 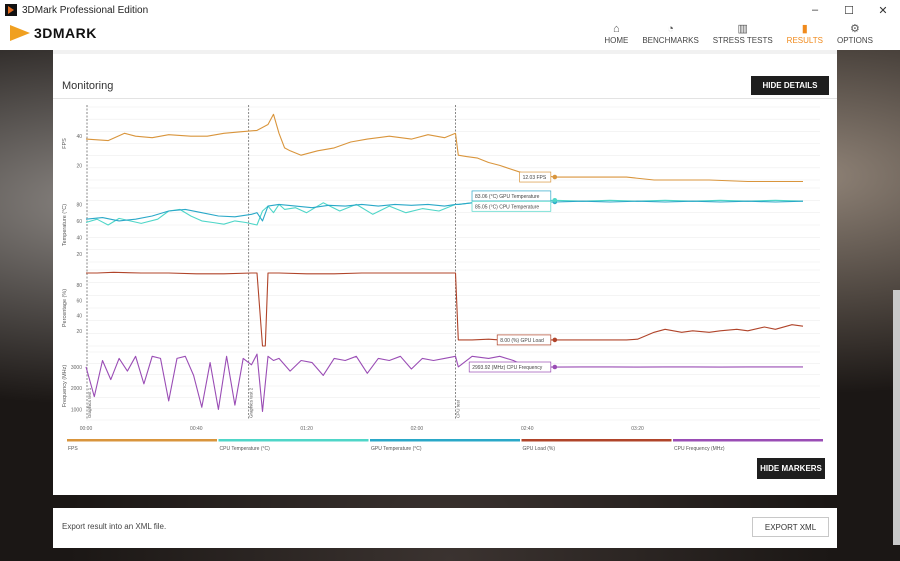 What do you see at coordinates (804, 40) in the screenshot?
I see `nav-label: RESULTS` at bounding box center [804, 40].